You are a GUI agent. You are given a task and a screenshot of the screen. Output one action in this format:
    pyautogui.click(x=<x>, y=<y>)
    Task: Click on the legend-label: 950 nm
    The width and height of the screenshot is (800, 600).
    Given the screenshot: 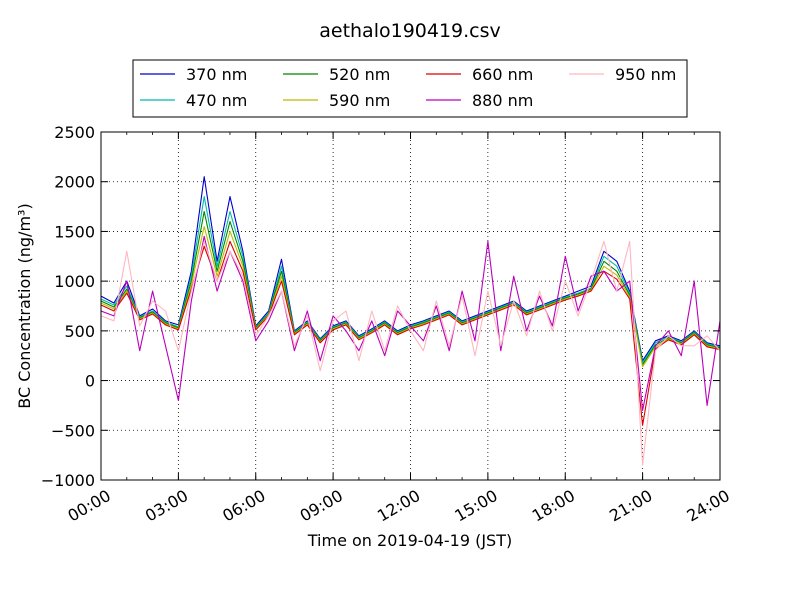 What is the action you would take?
    pyautogui.click(x=645, y=74)
    